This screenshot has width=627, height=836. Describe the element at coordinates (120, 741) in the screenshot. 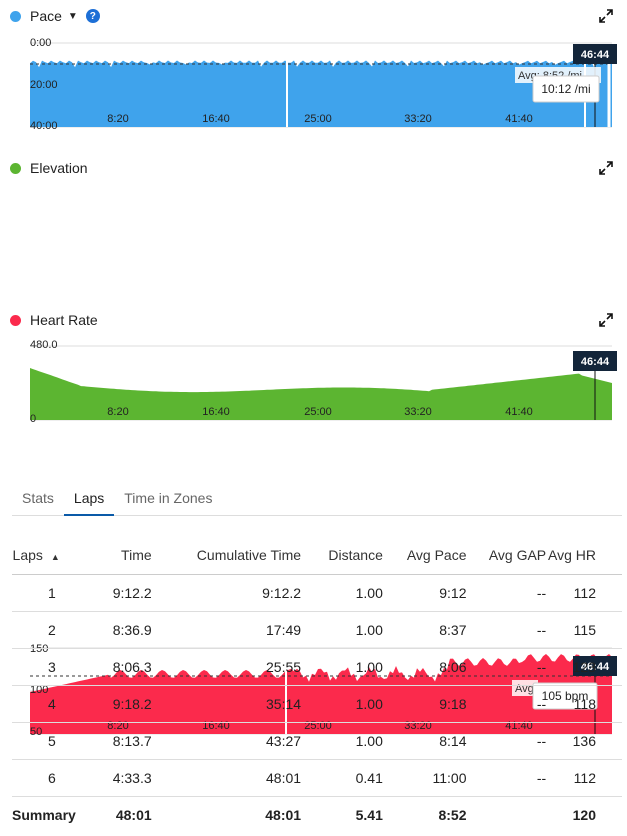

I see `table-cell: 8:13.7` at that location.